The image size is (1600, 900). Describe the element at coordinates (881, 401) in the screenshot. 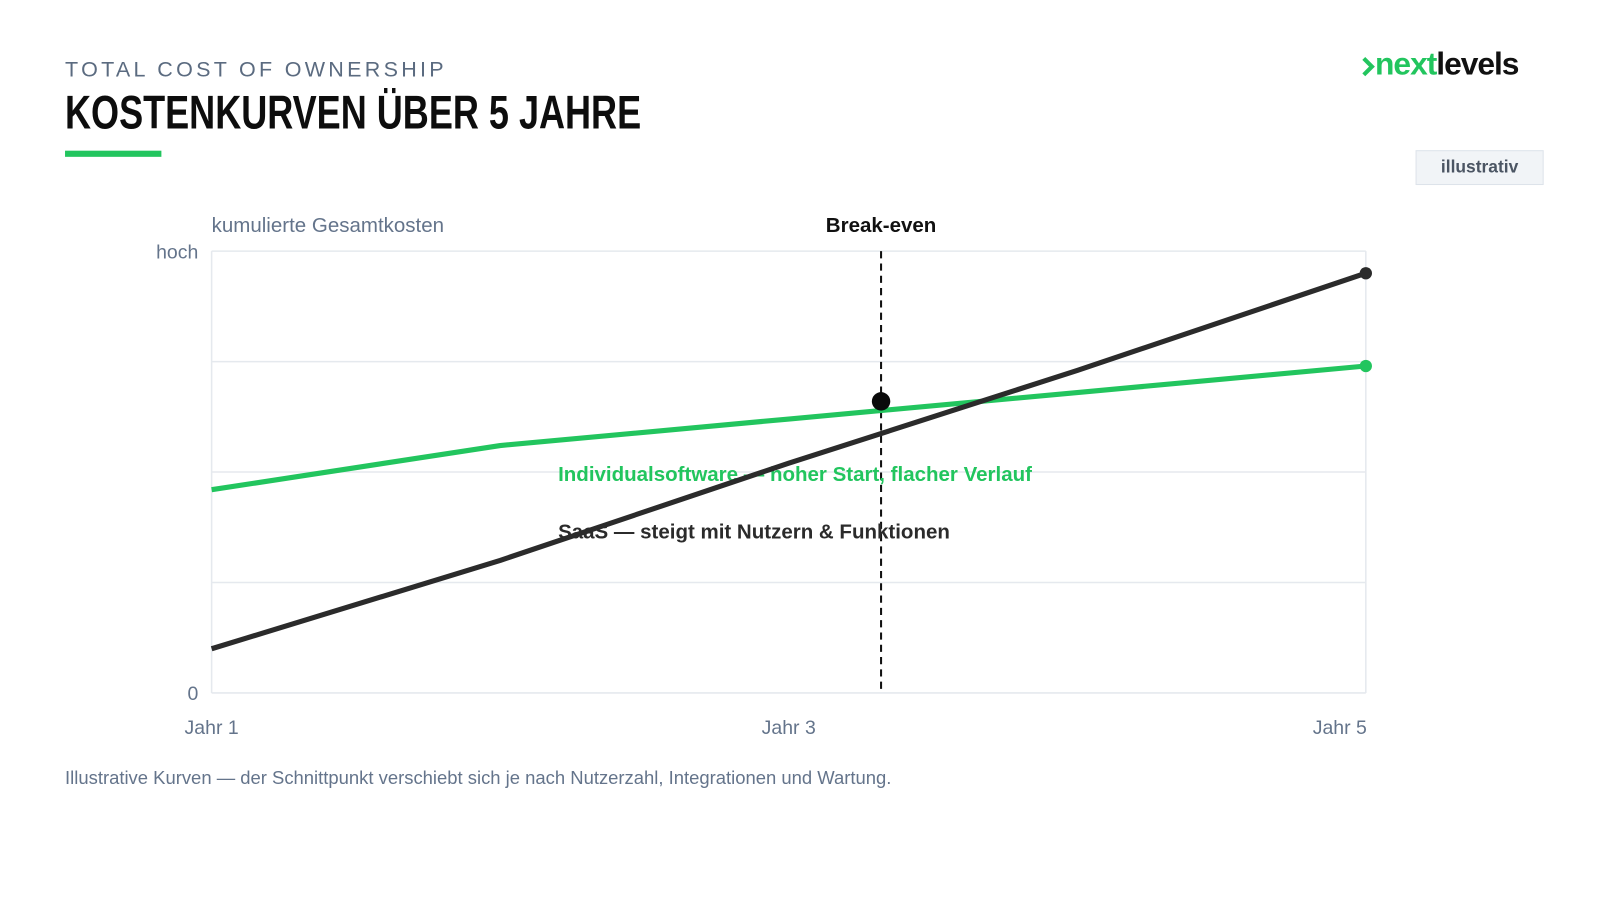

I see `break-even-point` at that location.